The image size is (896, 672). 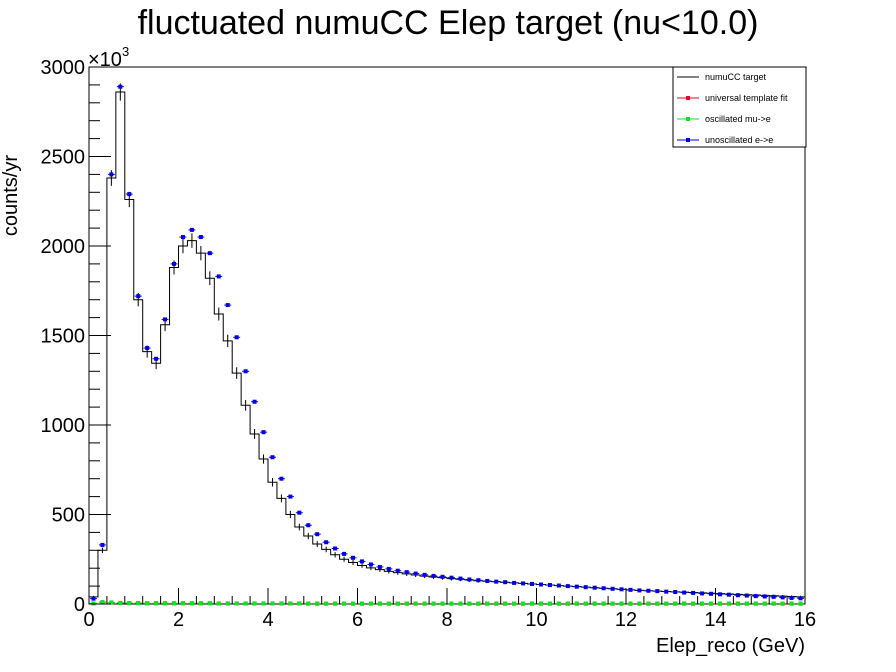 I want to click on x-tick-label: 14, so click(x=715, y=620).